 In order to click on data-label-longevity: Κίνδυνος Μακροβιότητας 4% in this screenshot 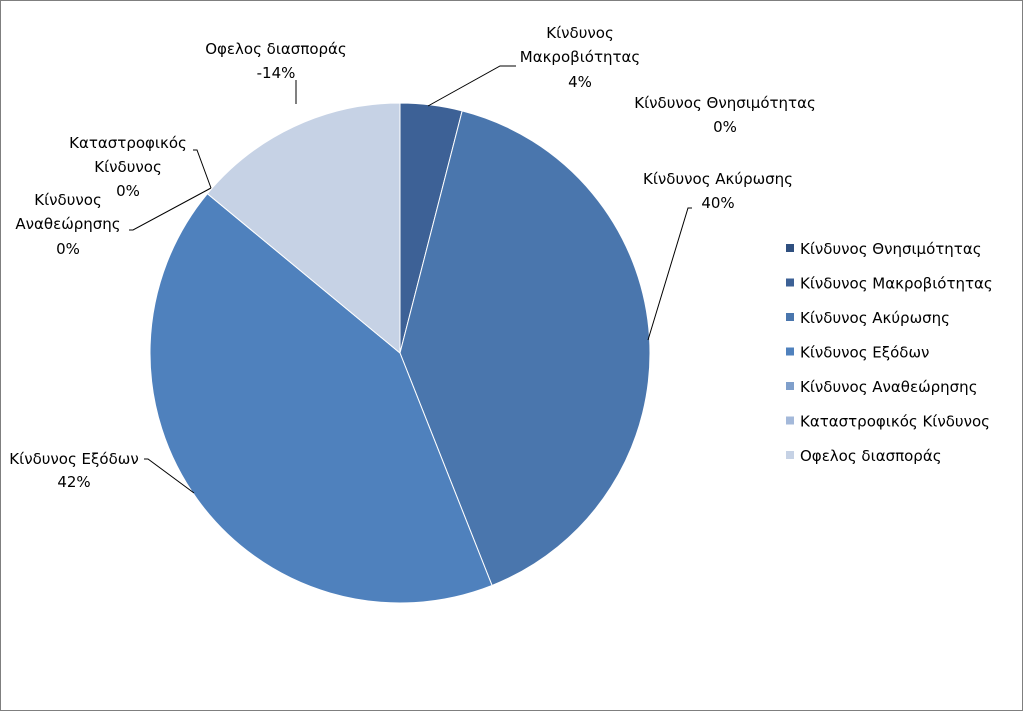, I will do `click(580, 57)`.